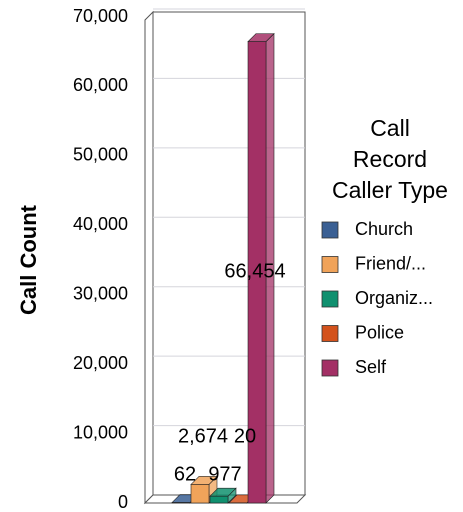 The image size is (463, 512). Describe the element at coordinates (390, 159) in the screenshot. I see `legend-title: Record` at that location.